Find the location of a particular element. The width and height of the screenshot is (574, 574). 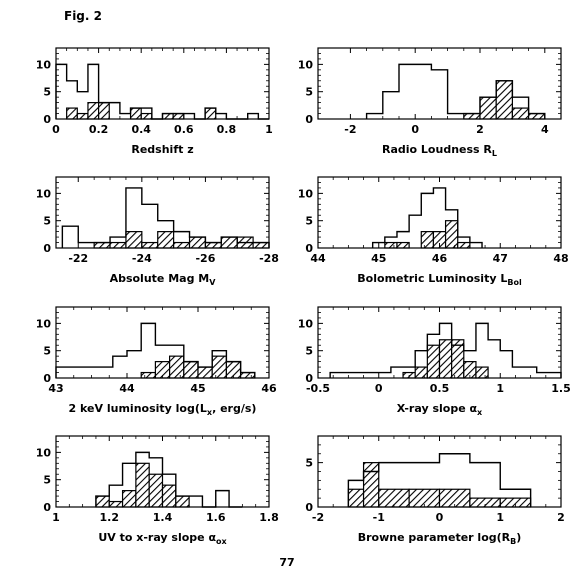

x-axis-label-tail: , erg/s) is located at coordinates (234, 408).